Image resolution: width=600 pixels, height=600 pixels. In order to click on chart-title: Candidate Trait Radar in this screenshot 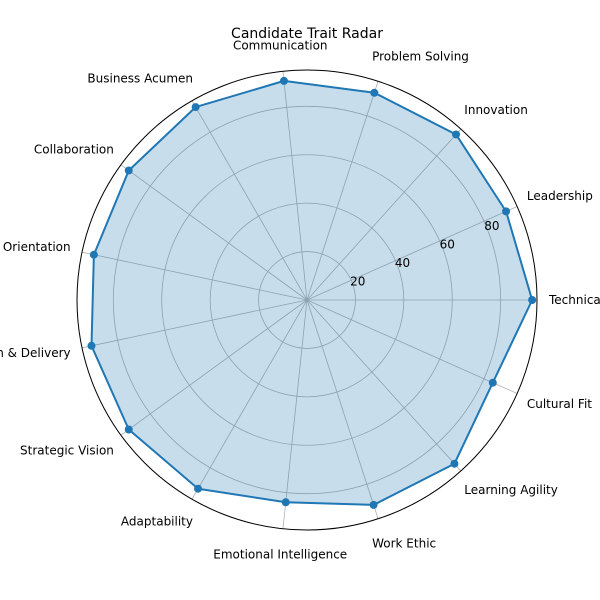, I will do `click(307, 34)`.